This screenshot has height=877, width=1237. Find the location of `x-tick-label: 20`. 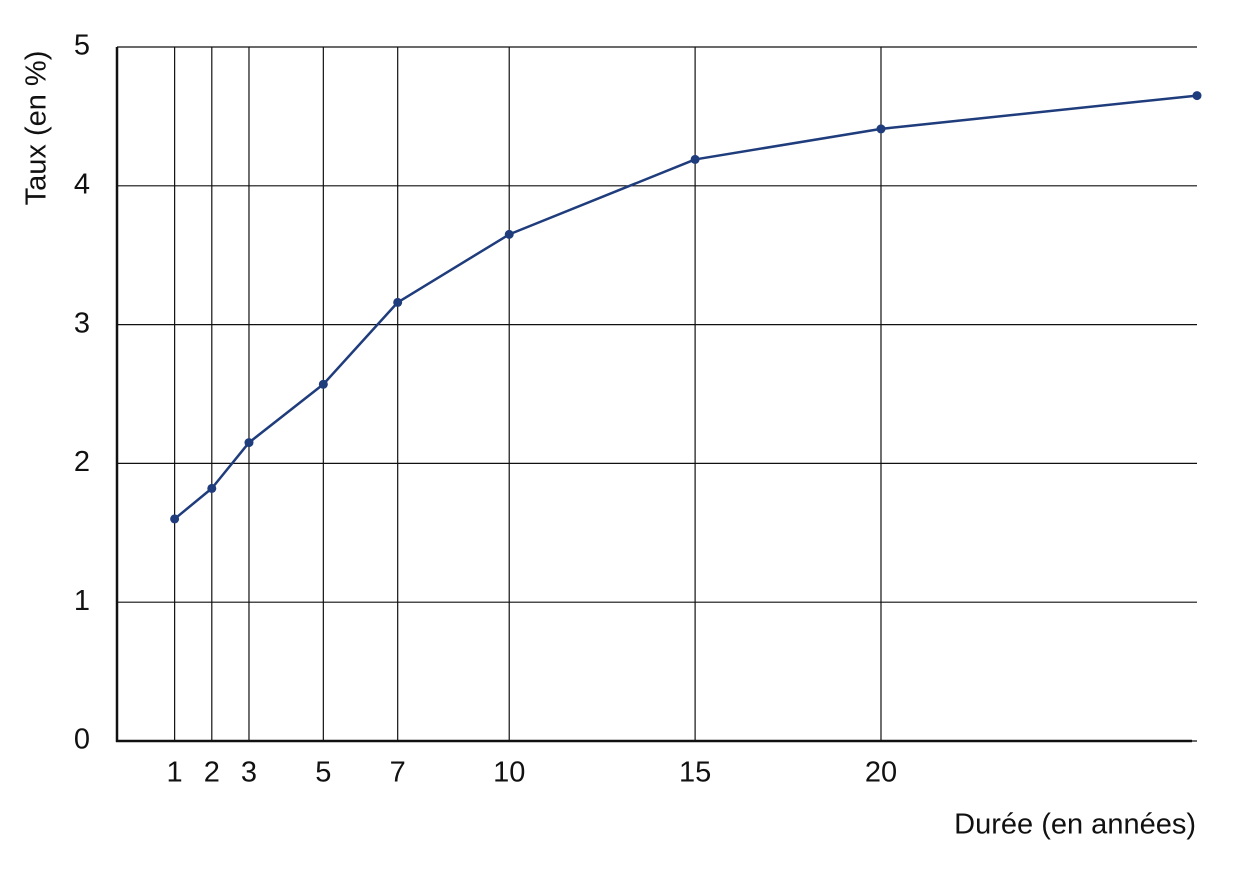

x-tick-label: 20 is located at coordinates (881, 773).